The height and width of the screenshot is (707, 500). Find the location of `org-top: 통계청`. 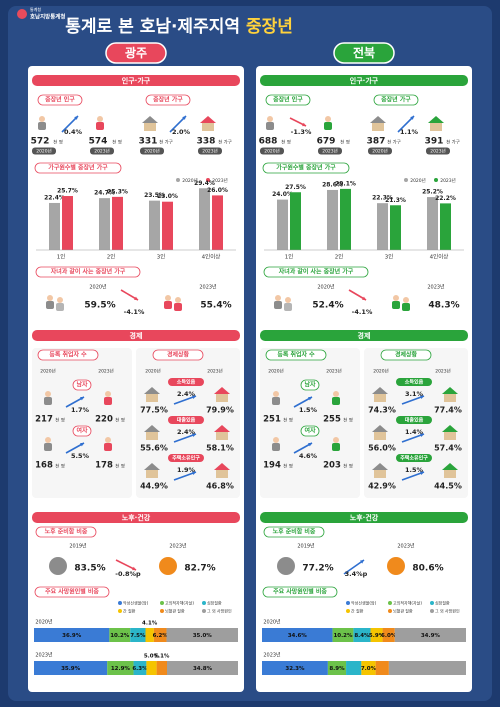

org-top: 통계청 is located at coordinates (35, 9).